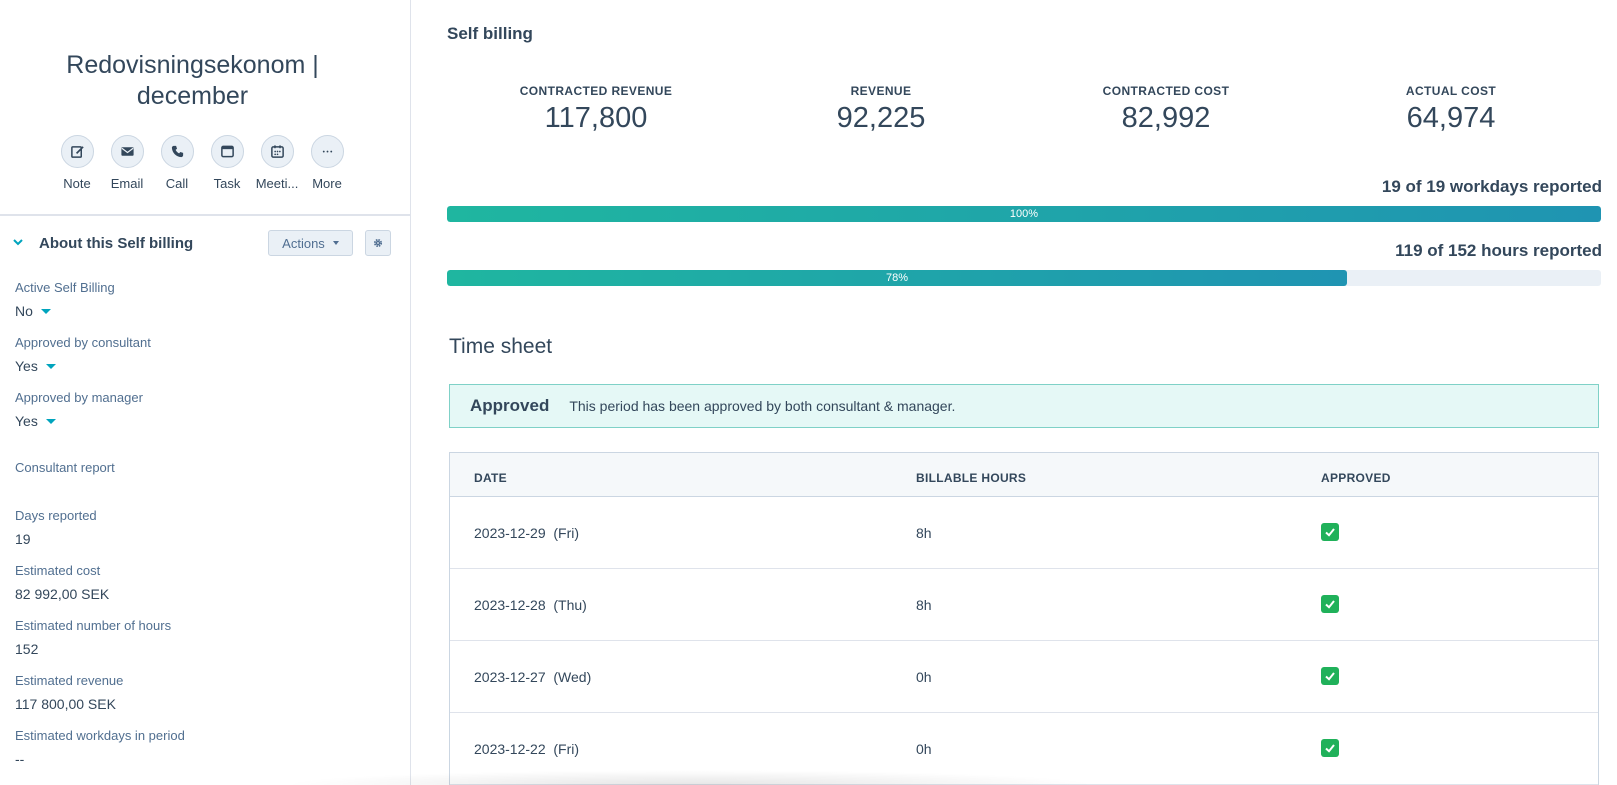 This screenshot has width=1617, height=785. Describe the element at coordinates (65, 467) in the screenshot. I see `consultant-report-label: Consultant report` at that location.